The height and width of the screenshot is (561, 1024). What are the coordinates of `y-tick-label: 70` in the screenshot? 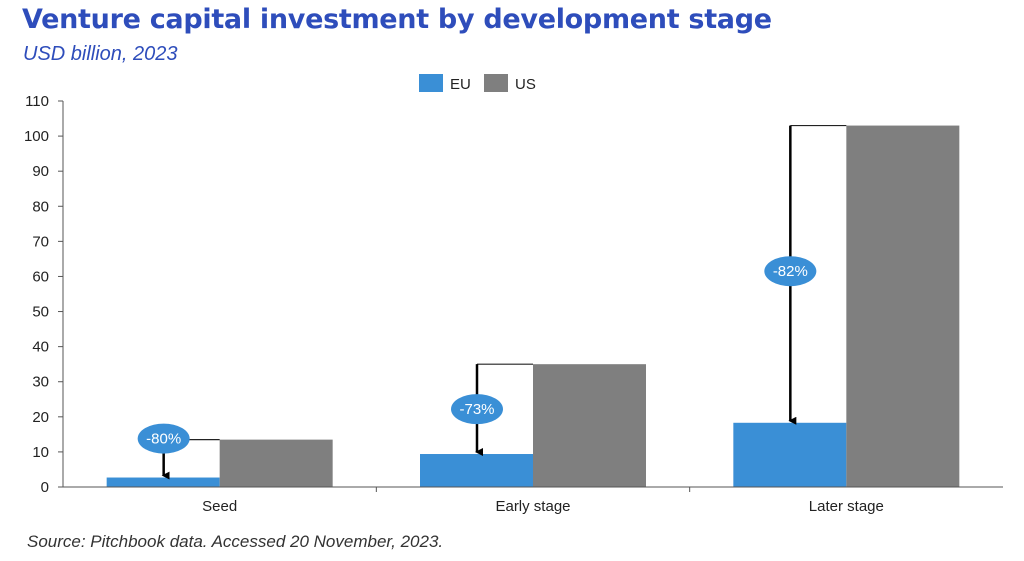 It's located at (40, 241).